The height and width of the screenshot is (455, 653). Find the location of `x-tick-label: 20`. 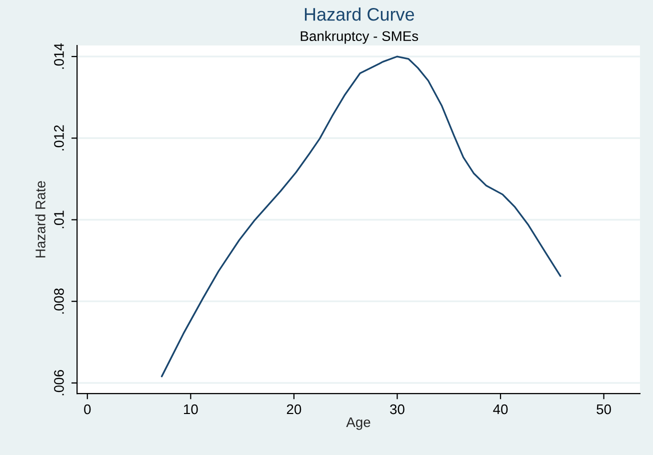

x-tick-label: 20 is located at coordinates (294, 409).